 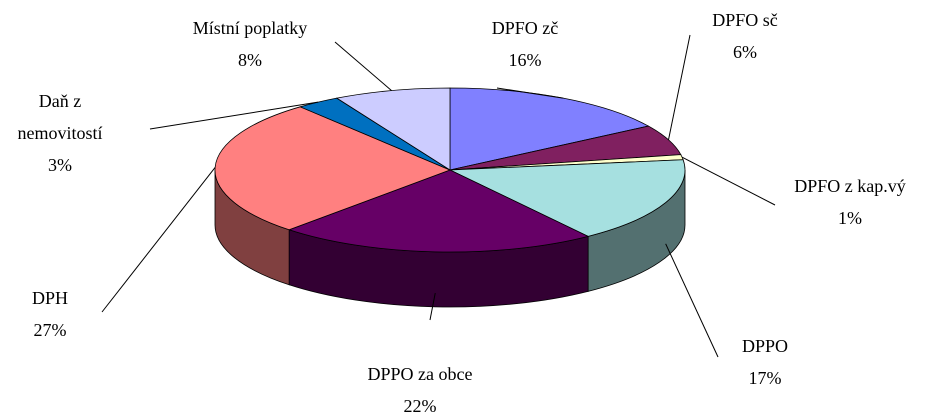 I want to click on label-value: 3%, so click(x=60, y=165).